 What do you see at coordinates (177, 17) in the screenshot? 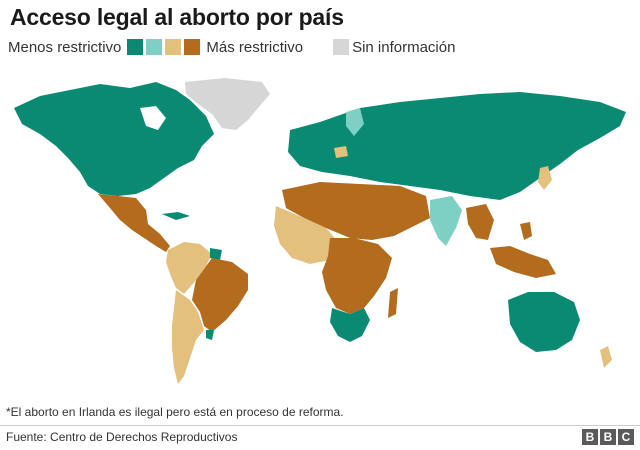
I see `chart-title: Acceso legal al aborto por país` at bounding box center [177, 17].